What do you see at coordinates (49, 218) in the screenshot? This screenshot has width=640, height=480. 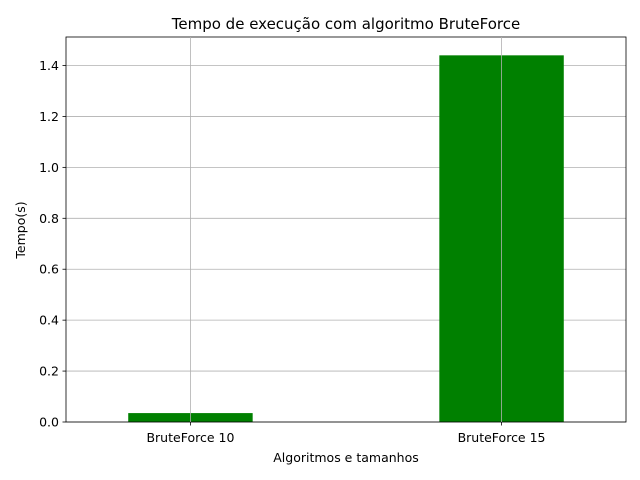 I see `y-tick-label: 0.8` at bounding box center [49, 218].